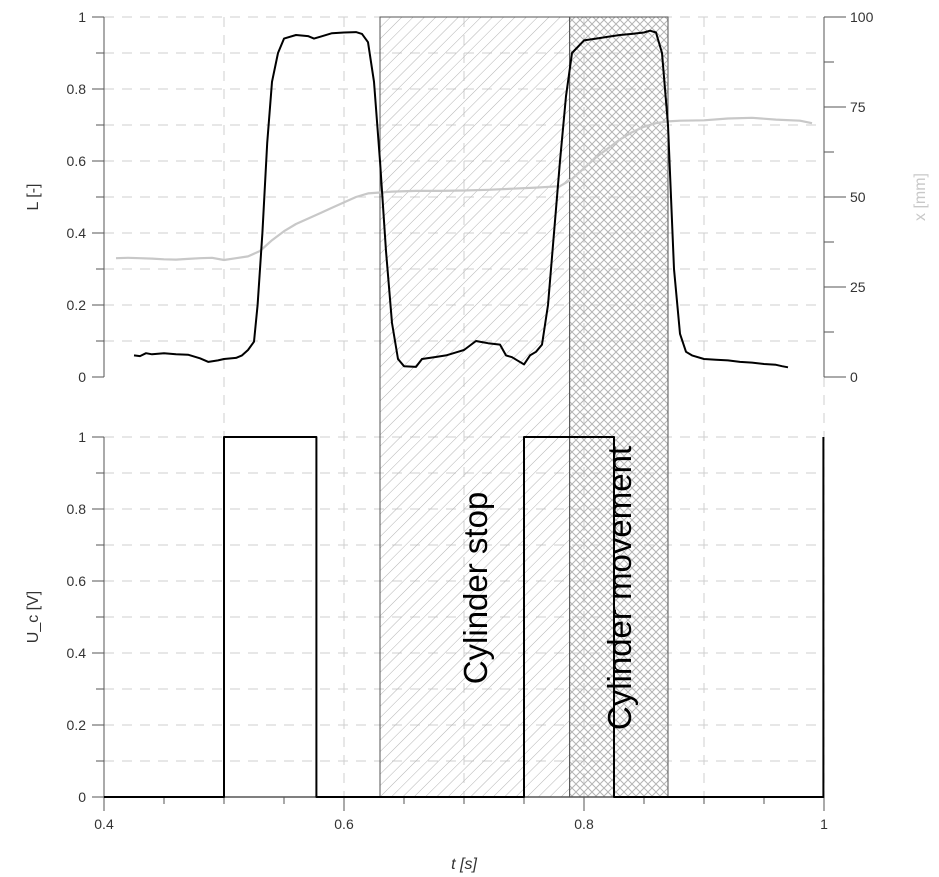  Describe the element at coordinates (82, 797) in the screenshot. I see `bottom-left-tick-label: 0` at that location.